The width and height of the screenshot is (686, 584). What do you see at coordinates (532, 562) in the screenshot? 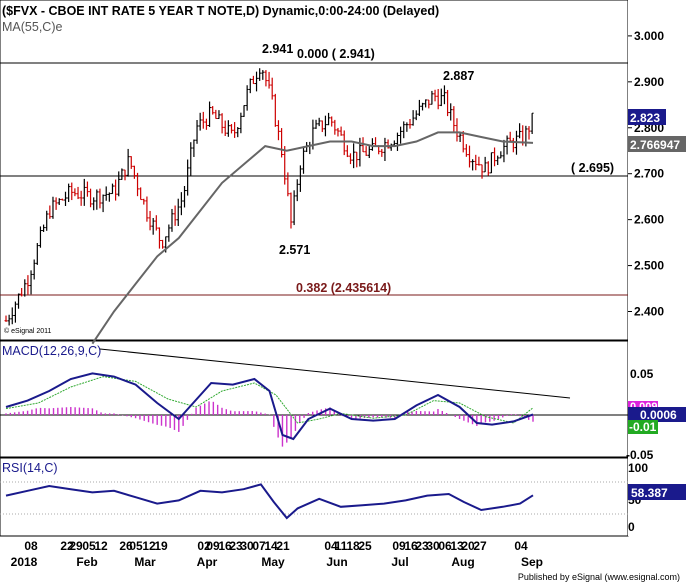
I see `x-month-label: Sep` at bounding box center [532, 562].